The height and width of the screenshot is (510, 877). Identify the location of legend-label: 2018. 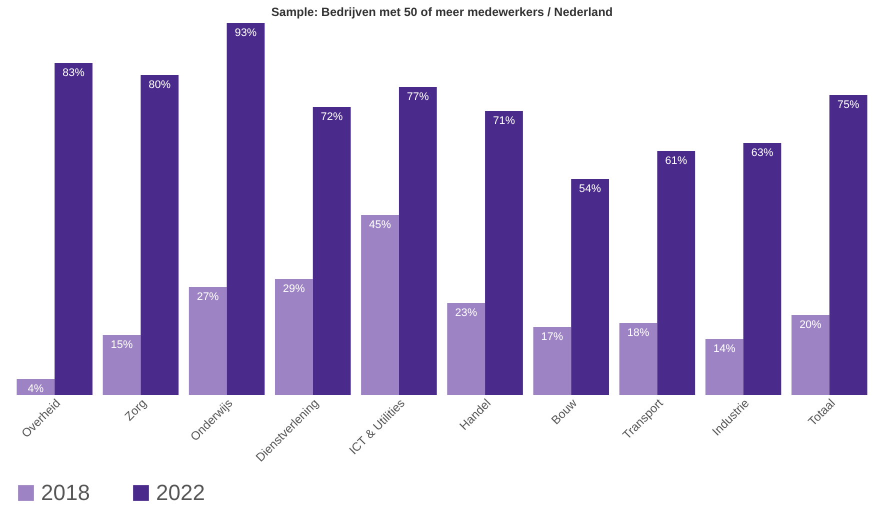
(65, 492).